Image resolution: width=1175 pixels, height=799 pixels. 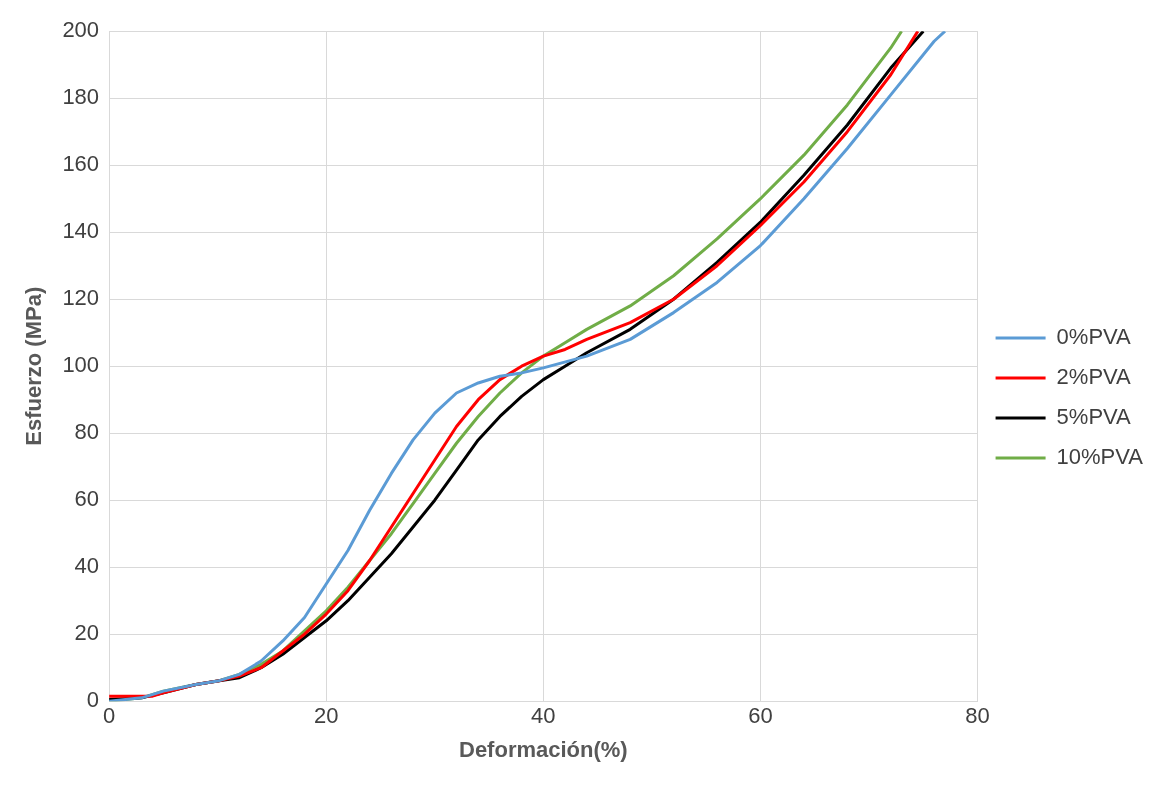 I want to click on y-tick-label: 80, so click(x=87, y=432).